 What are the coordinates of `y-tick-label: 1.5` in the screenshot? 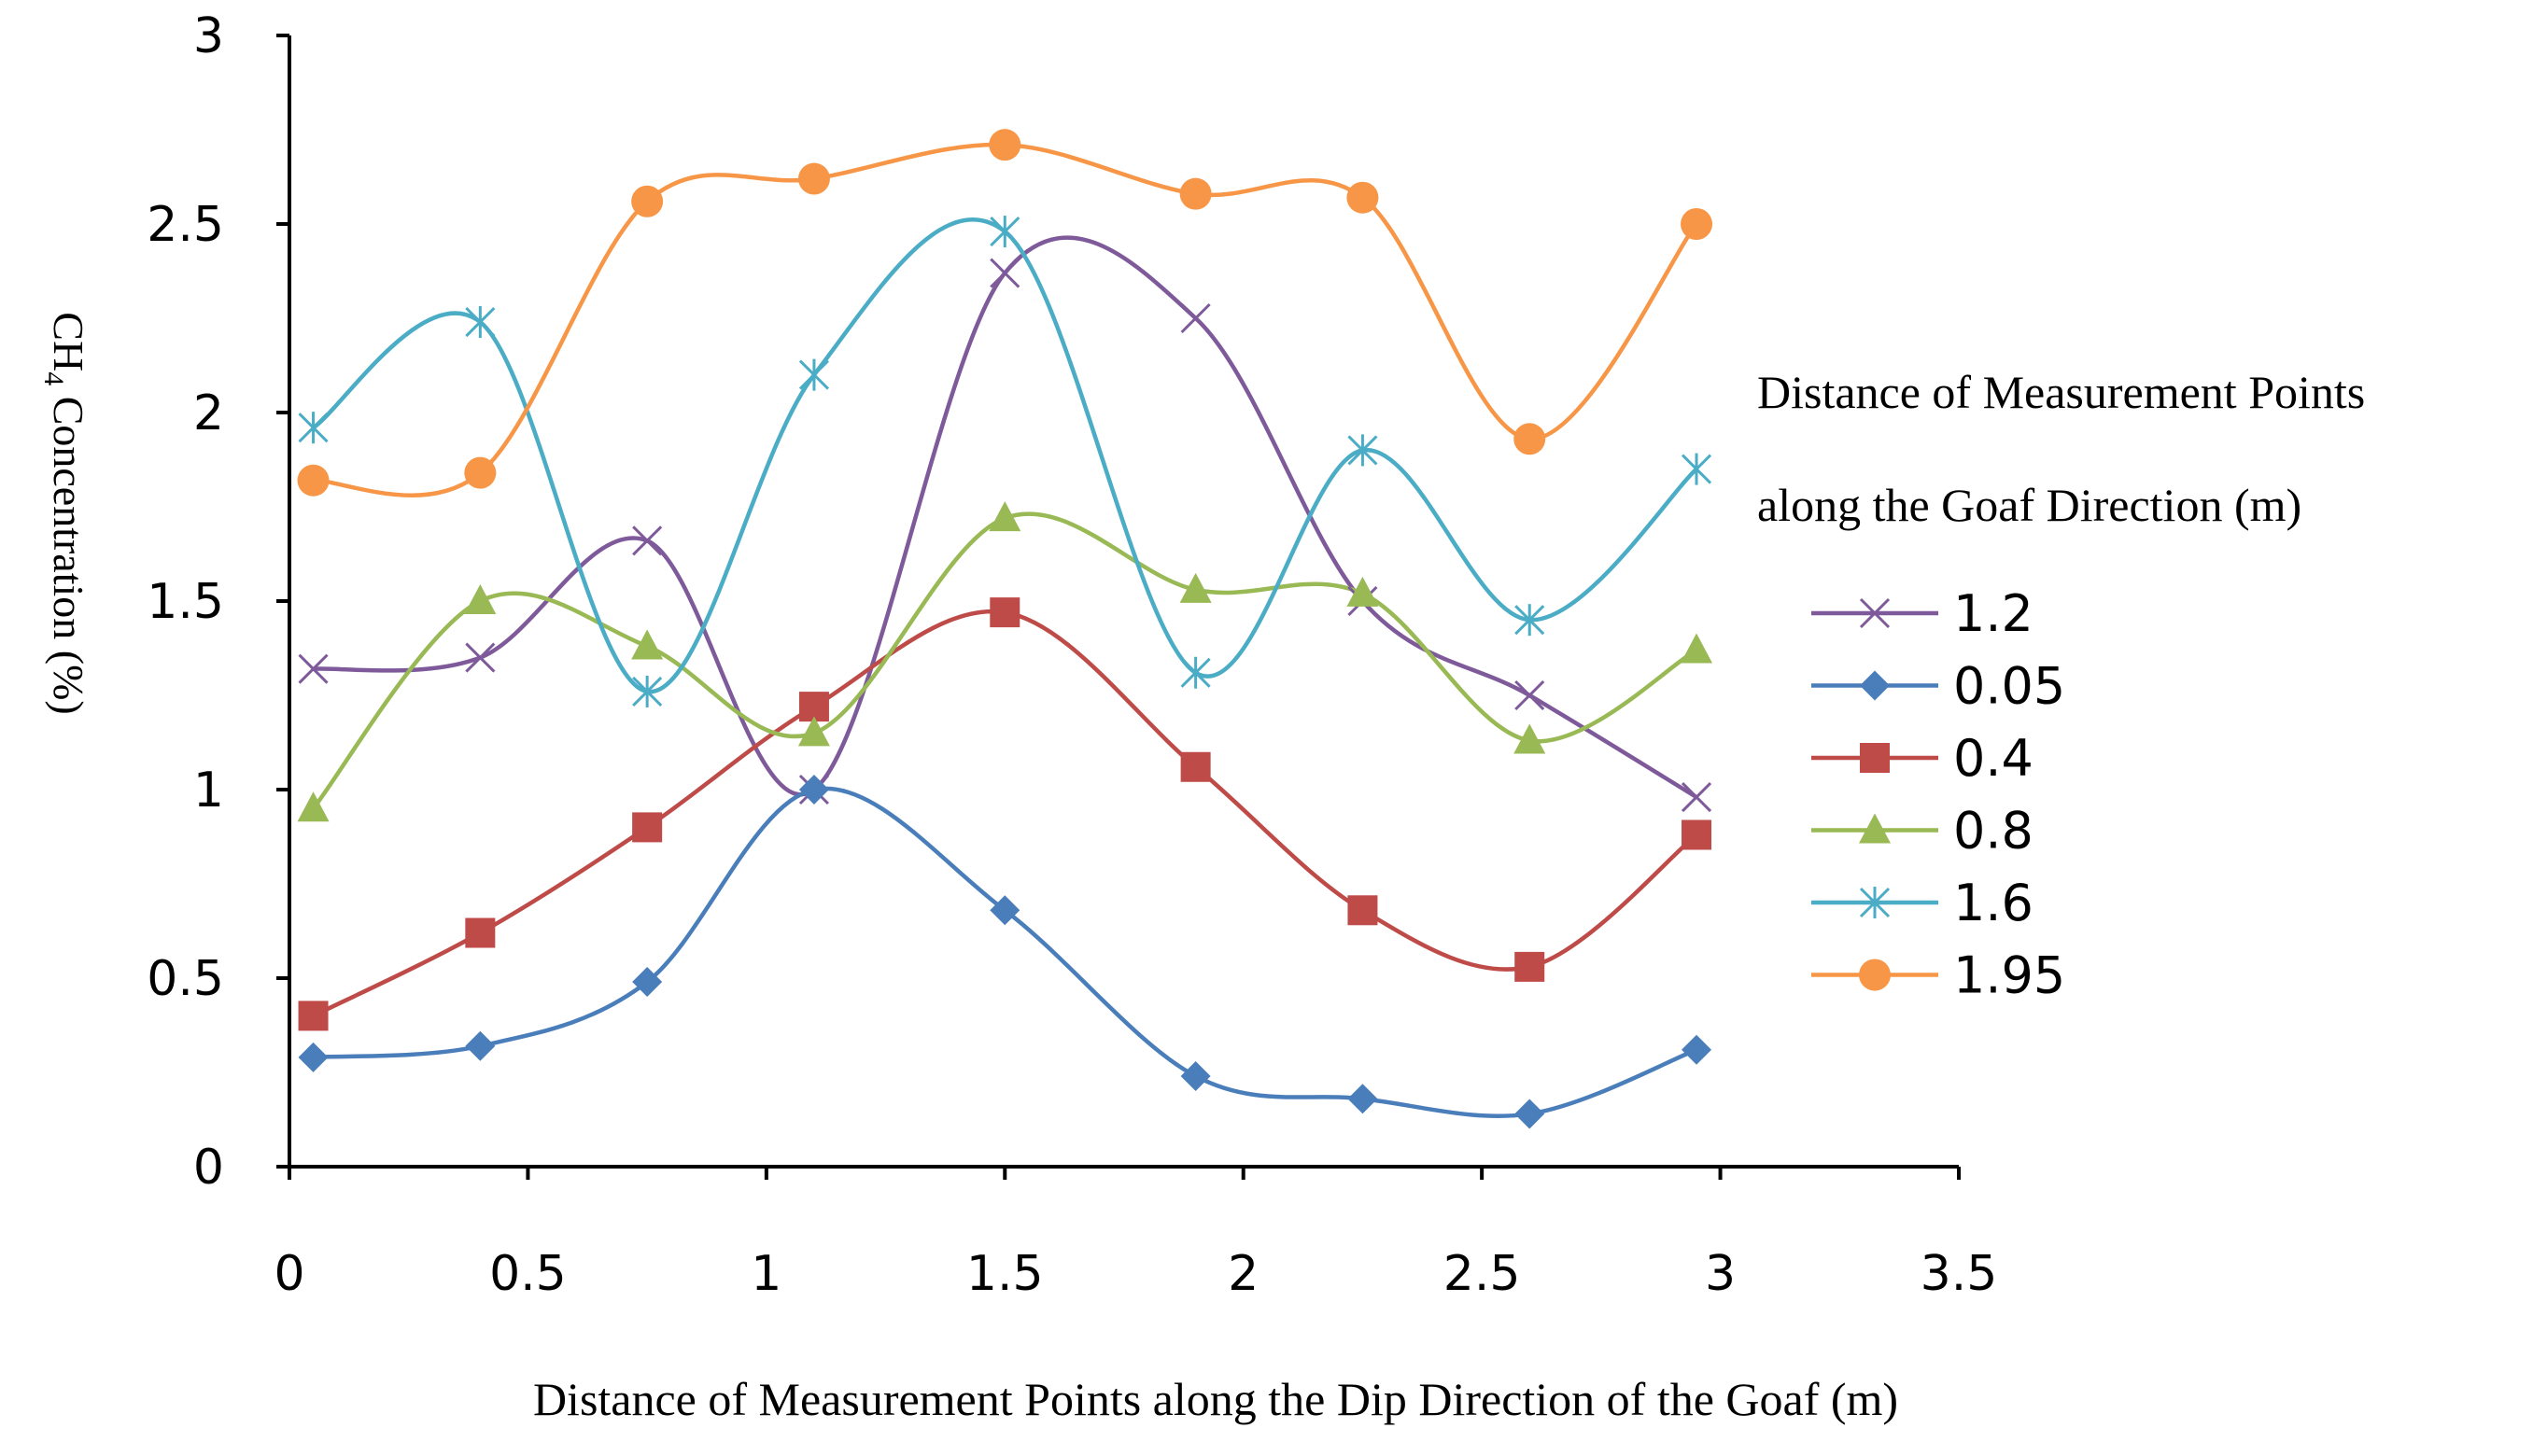 It's located at (185, 602).